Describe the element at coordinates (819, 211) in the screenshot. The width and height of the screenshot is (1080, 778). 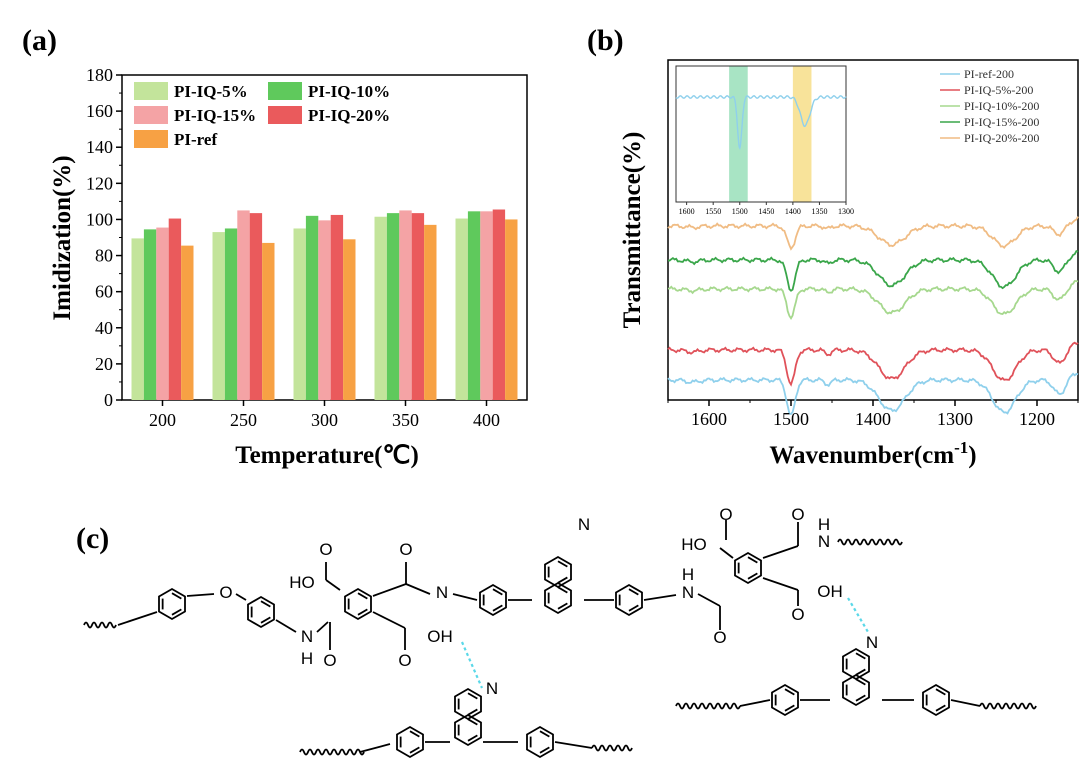
I see `inset-x-tick-label-1350: 1350` at that location.